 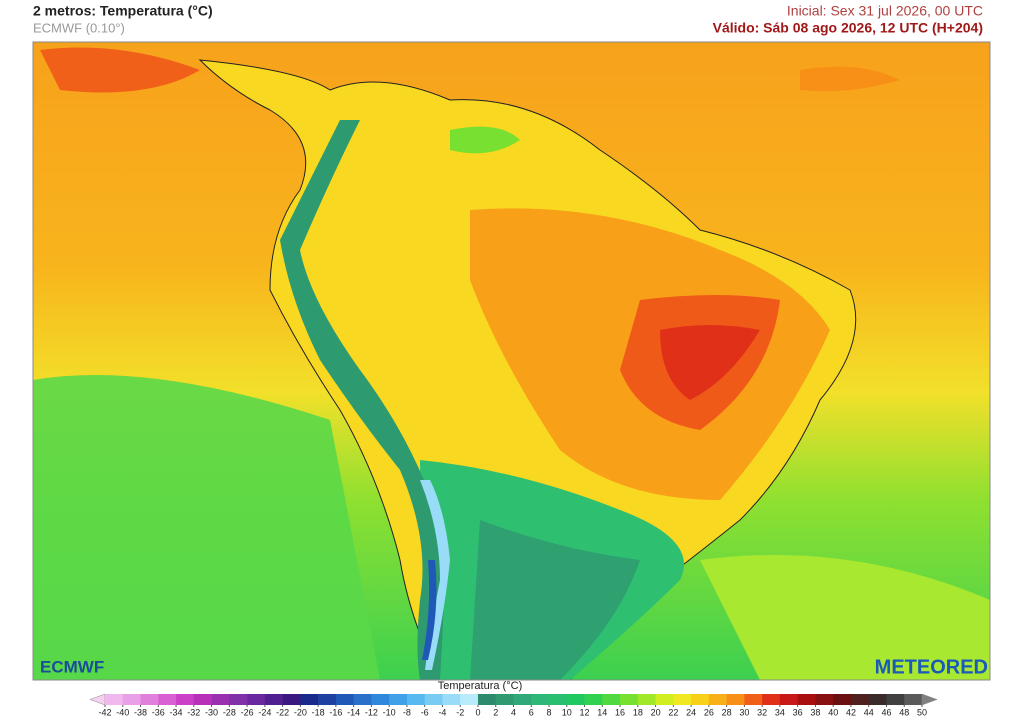 I want to click on colorbar-tick-label: 4, so click(x=513, y=712).